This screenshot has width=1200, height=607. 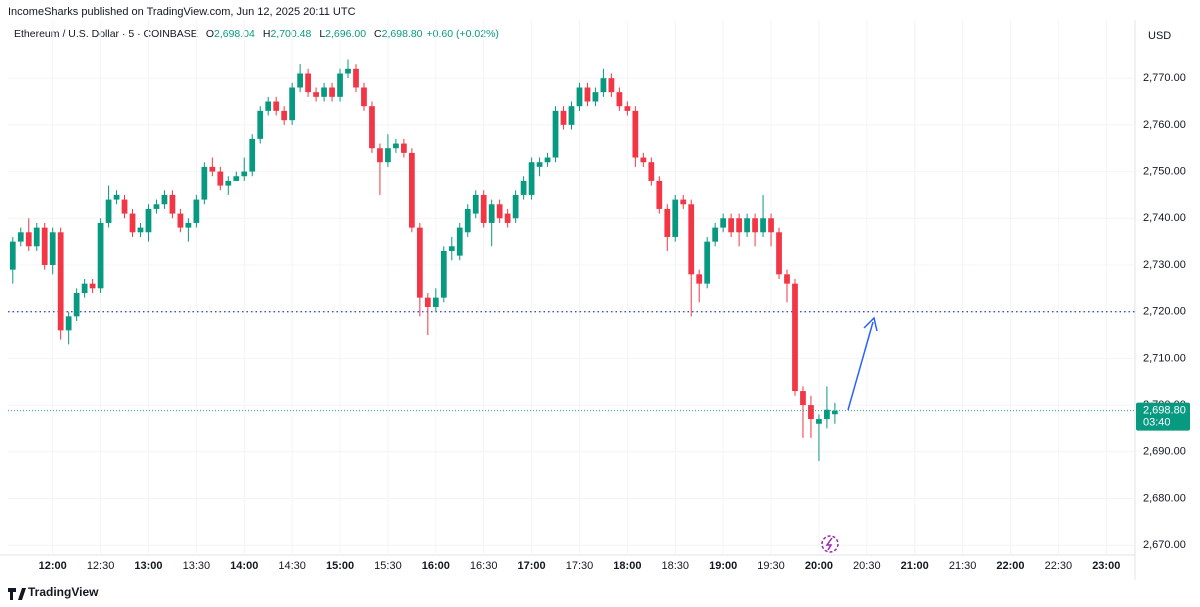 I want to click on y-tick-label: 2,680.00, so click(x=1164, y=498).